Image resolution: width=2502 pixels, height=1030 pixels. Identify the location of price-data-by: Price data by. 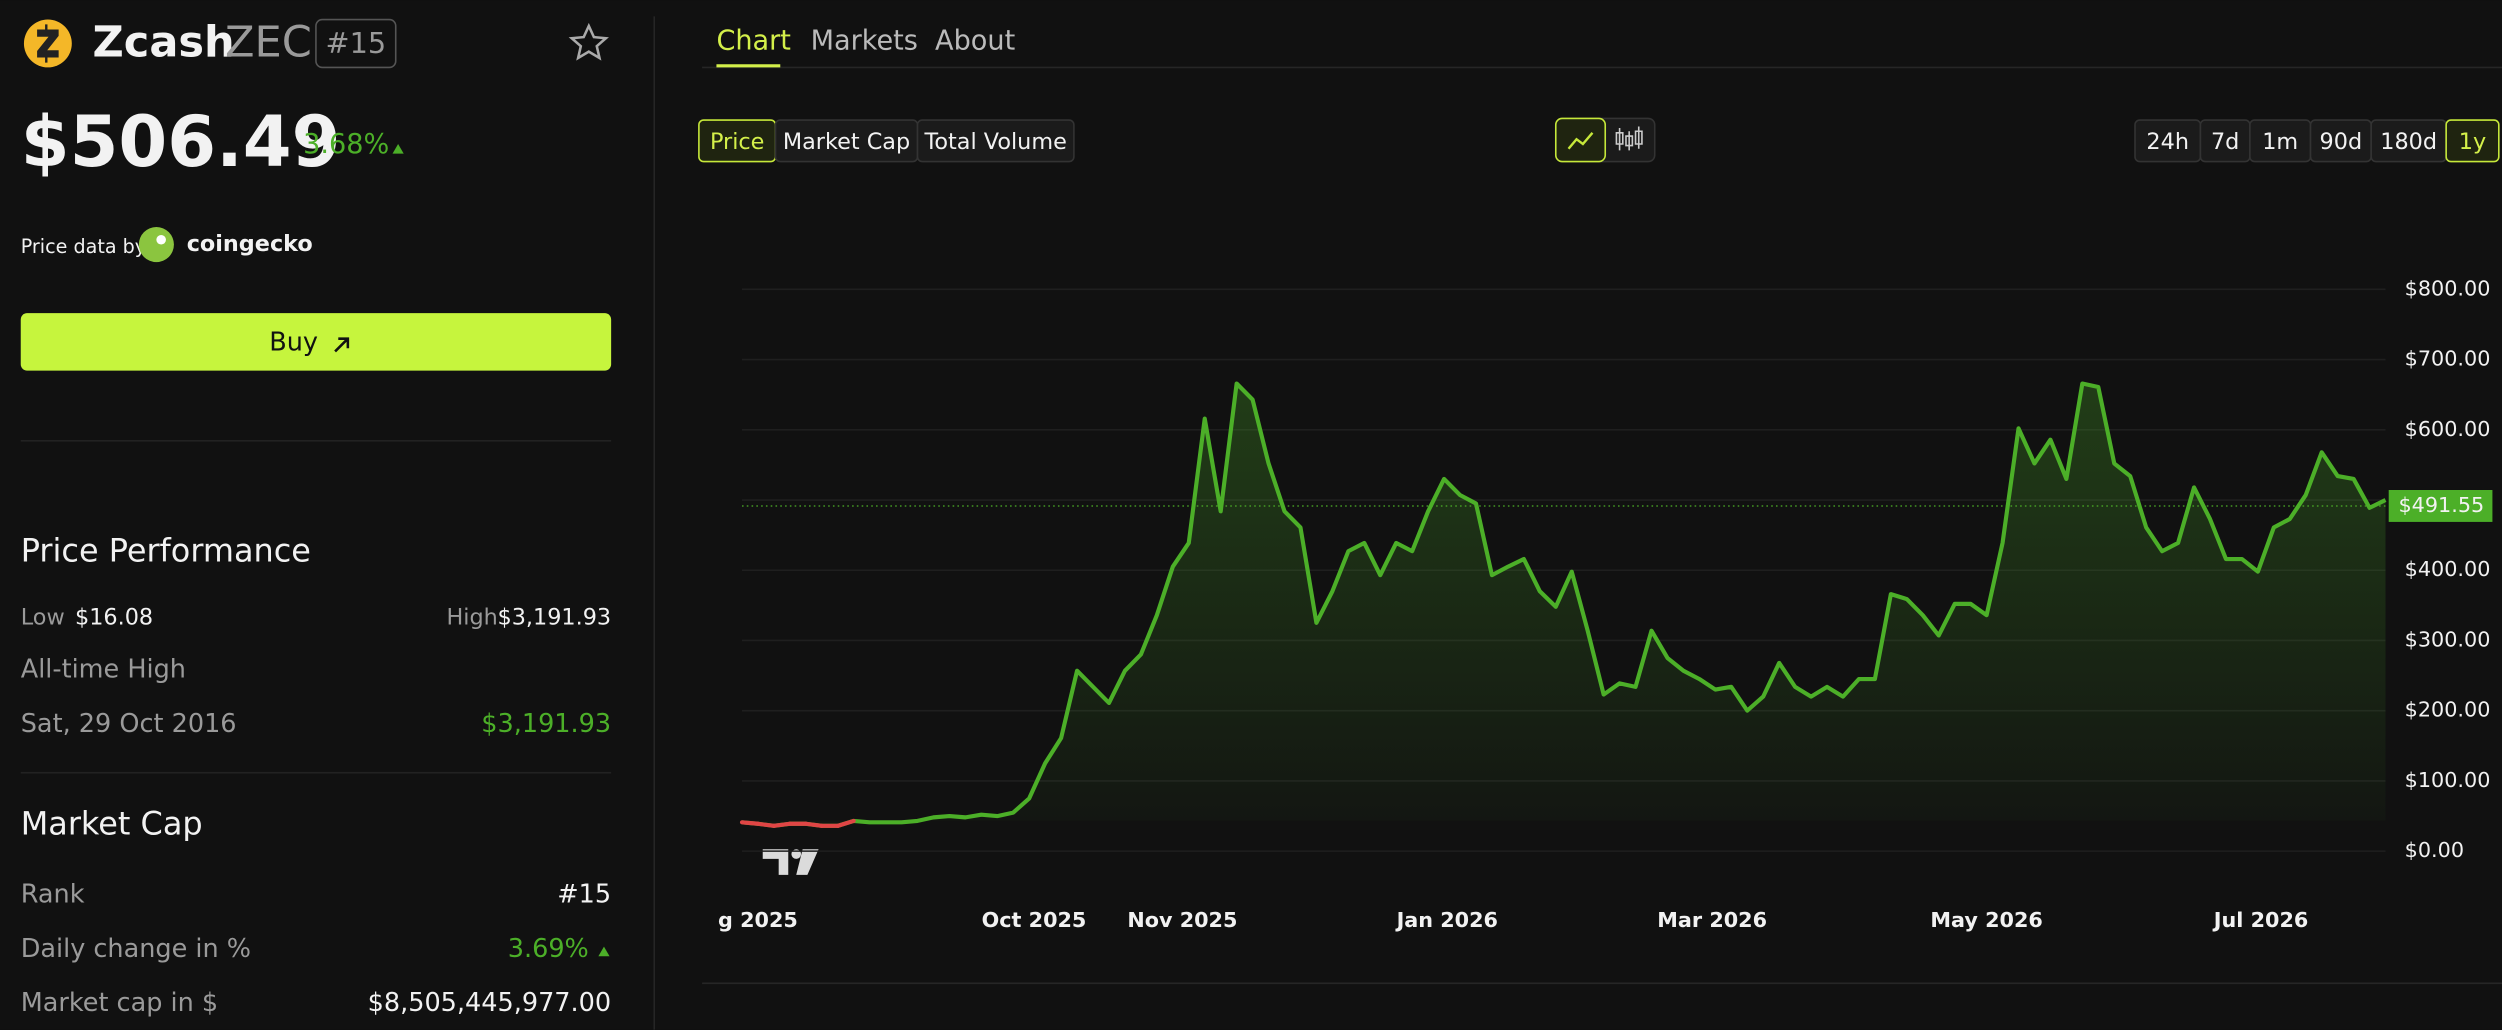
(83, 246).